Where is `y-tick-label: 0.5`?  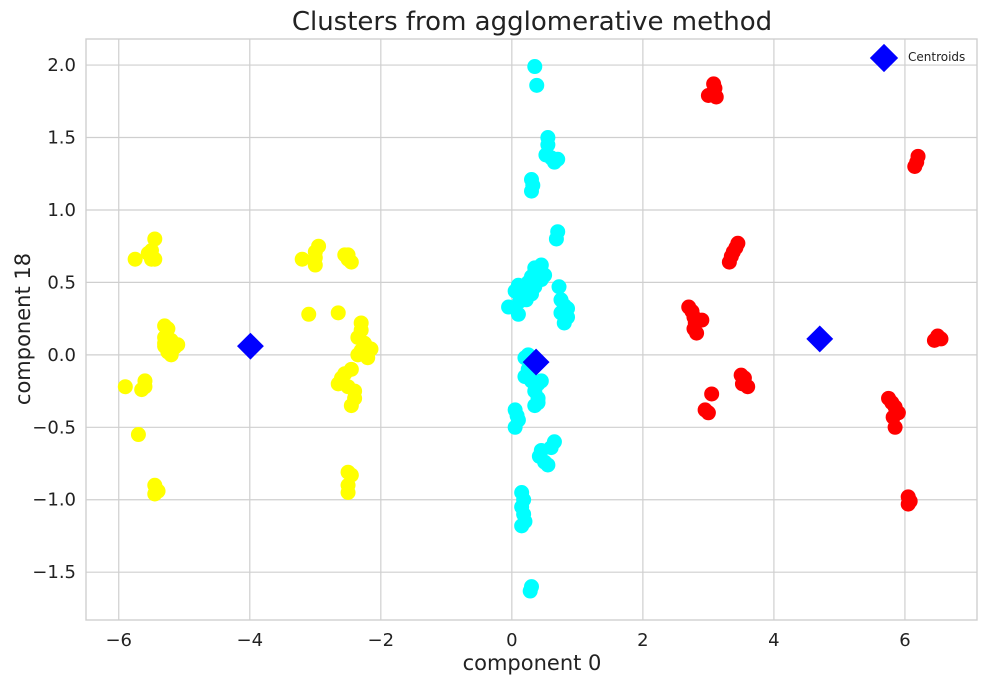
y-tick-label: 0.5 is located at coordinates (61, 282).